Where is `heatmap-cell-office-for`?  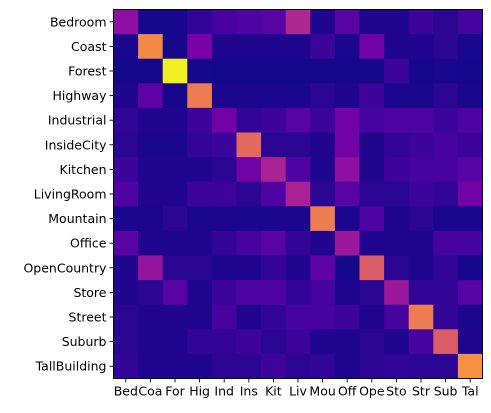 heatmap-cell-office-for is located at coordinates (175, 243).